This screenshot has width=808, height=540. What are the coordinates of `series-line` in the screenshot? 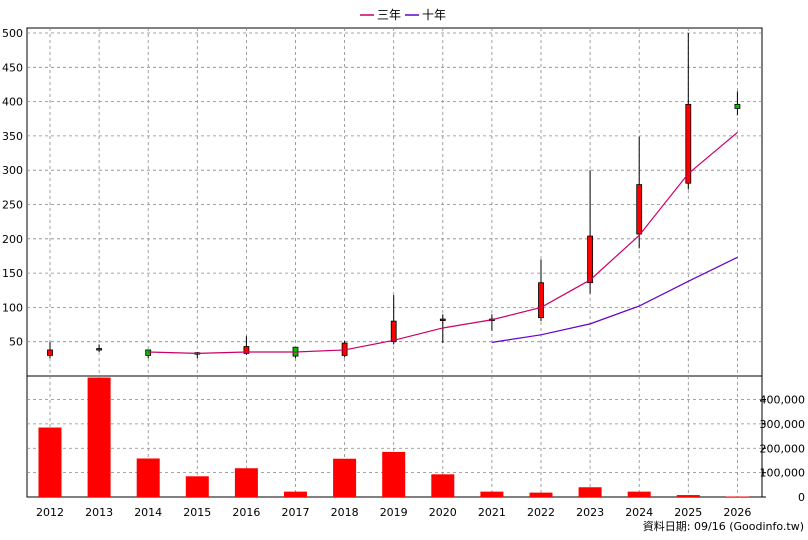 It's located at (614, 299).